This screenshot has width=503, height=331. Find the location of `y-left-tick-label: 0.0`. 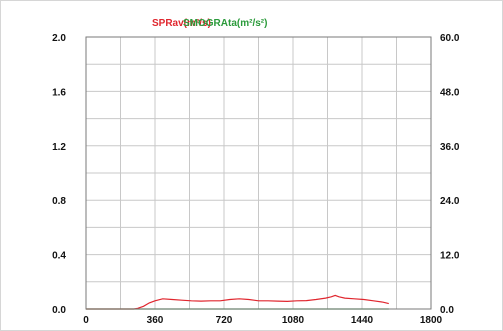

y-left-tick-label: 0.0 is located at coordinates (59, 310).